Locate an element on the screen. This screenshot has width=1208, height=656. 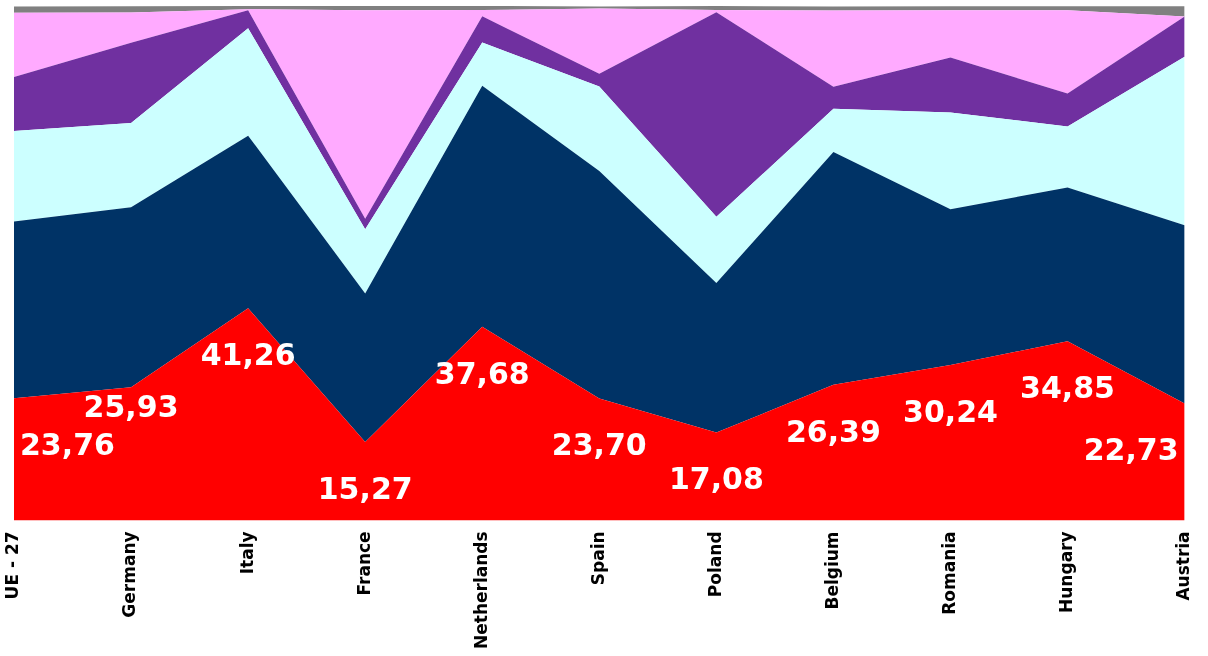
x-tick-label: Poland is located at coordinates (714, 564).